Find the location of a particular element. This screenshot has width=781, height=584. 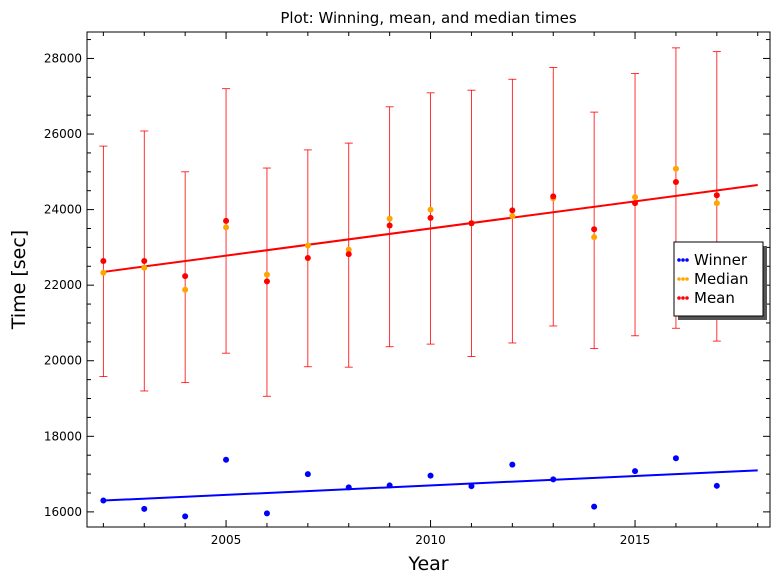

mean-fit-line is located at coordinates (430, 228).